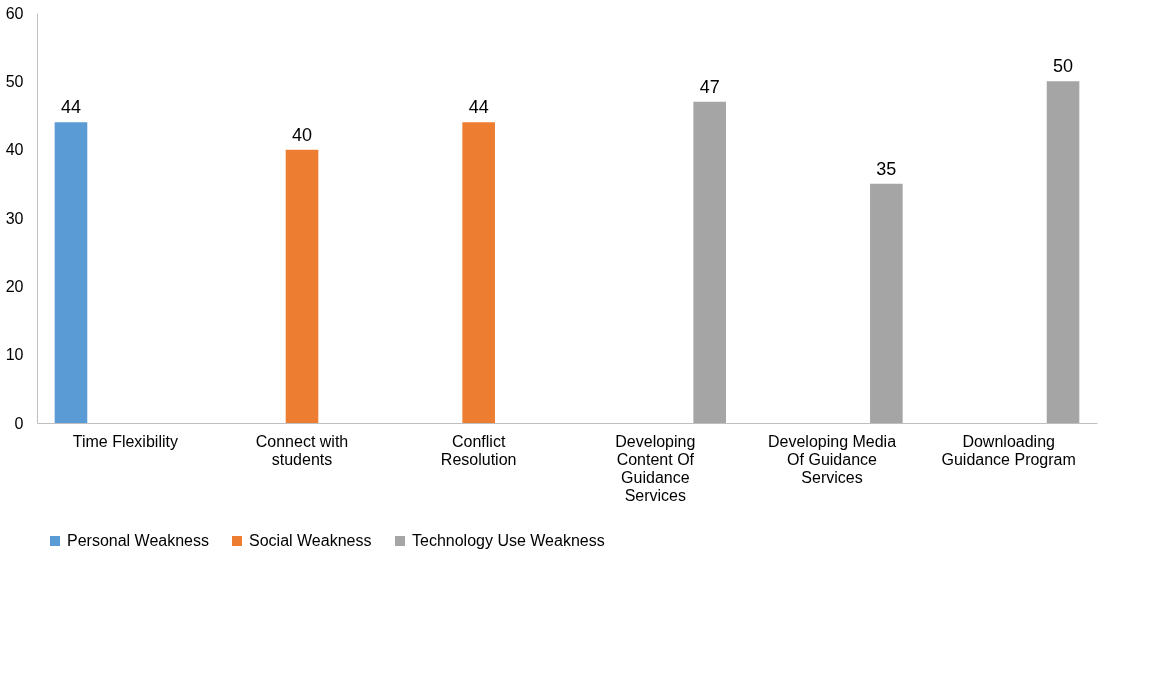 This screenshot has height=677, width=1175. What do you see at coordinates (655, 468) in the screenshot?
I see `x-tick-label: Developing Content Of Guidance Services` at bounding box center [655, 468].